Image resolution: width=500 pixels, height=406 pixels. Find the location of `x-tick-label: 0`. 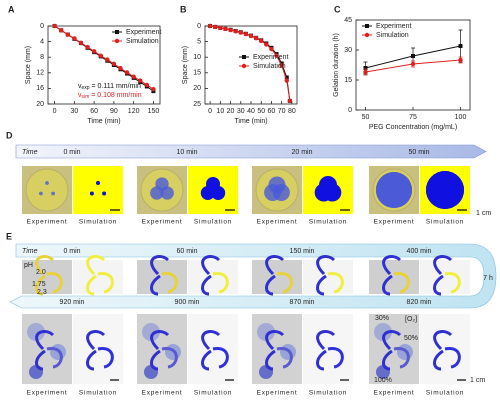

x-tick-label: 0 is located at coordinates (55, 111).